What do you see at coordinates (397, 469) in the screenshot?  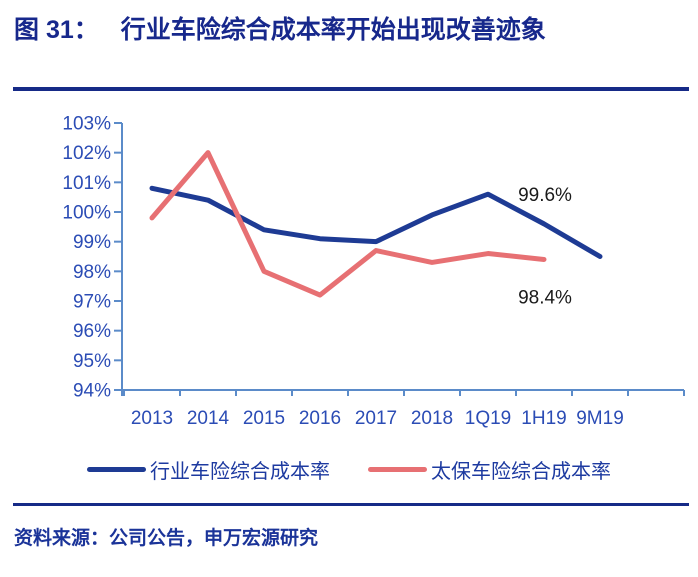 I see `cpic-series-swatch` at bounding box center [397, 469].